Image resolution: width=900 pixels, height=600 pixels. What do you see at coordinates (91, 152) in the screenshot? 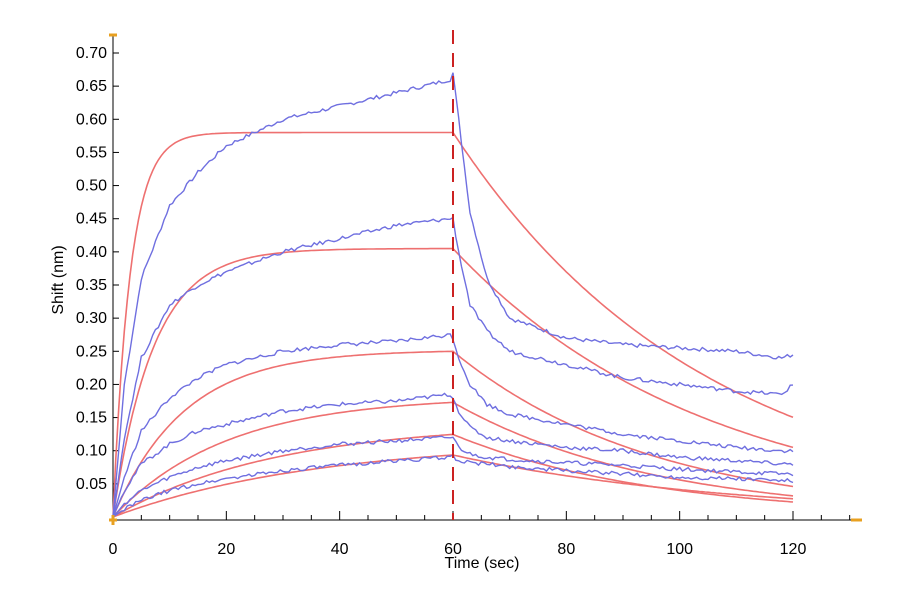
I see `y-tick-label: 0.55` at bounding box center [91, 152].